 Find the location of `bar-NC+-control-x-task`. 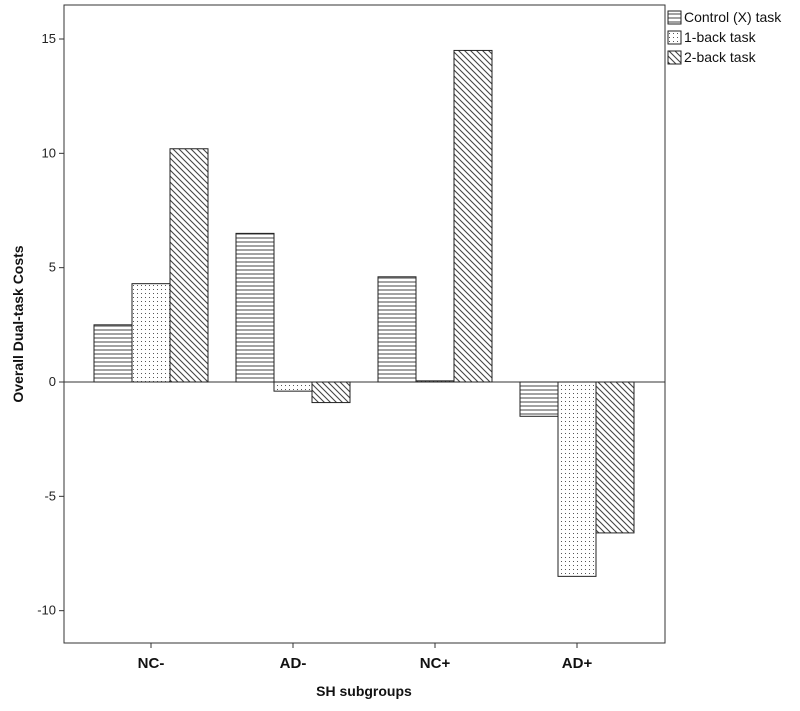

bar-NC+-control-x-task is located at coordinates (397, 329).